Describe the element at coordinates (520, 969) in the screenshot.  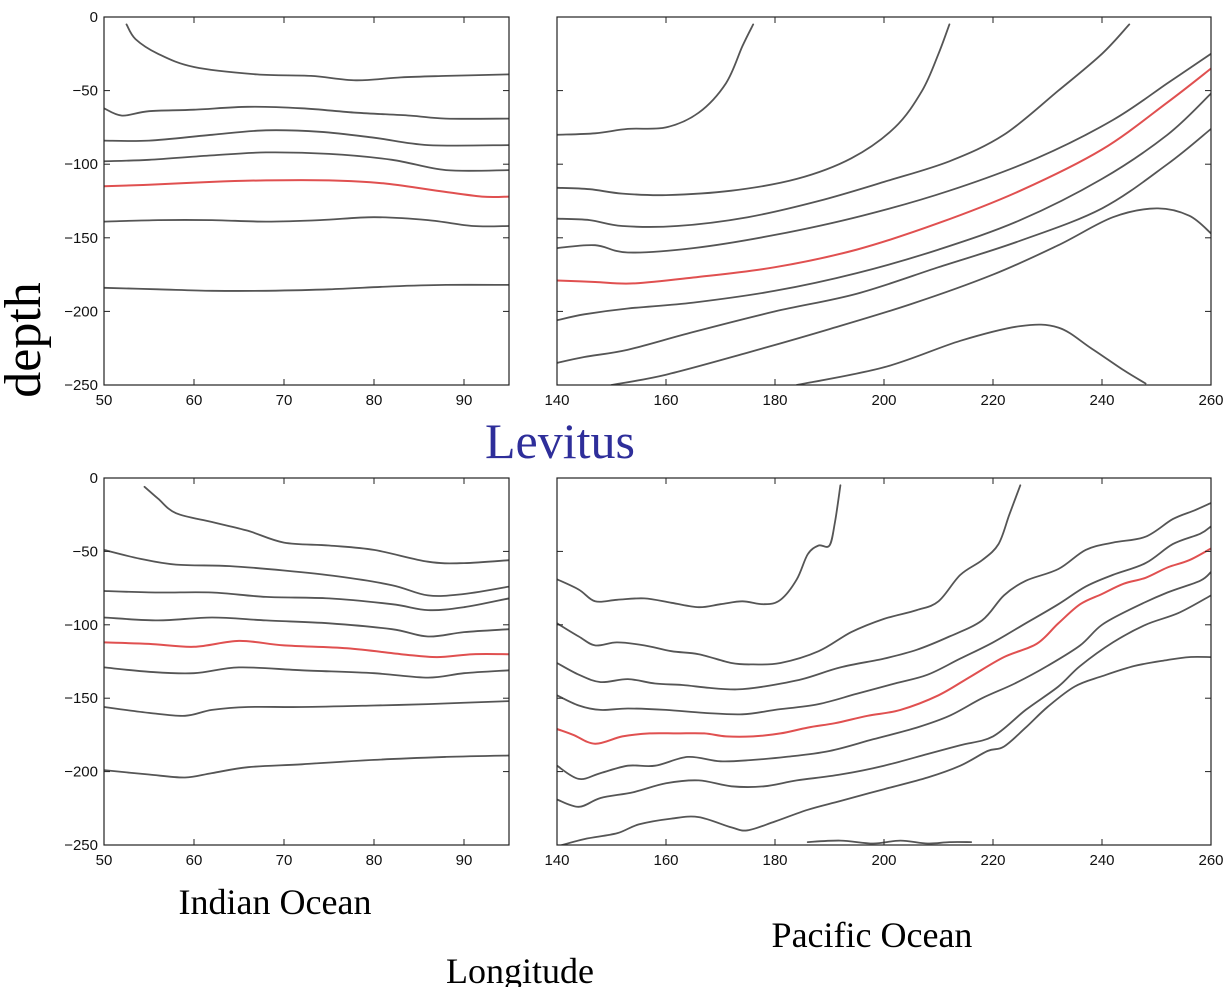
I see `x-axis-label: Longitude` at that location.